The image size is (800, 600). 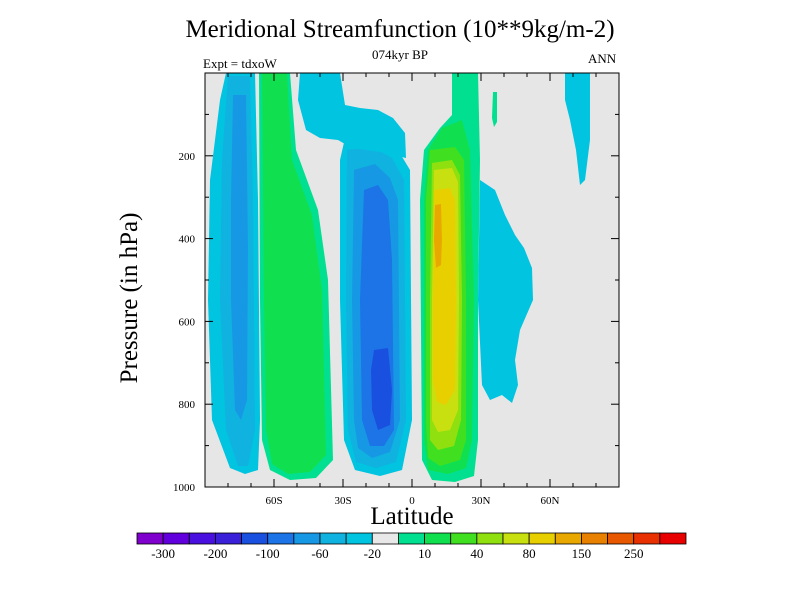 What do you see at coordinates (424, 553) in the screenshot?
I see `colorbar-label-5: 10` at bounding box center [424, 553].